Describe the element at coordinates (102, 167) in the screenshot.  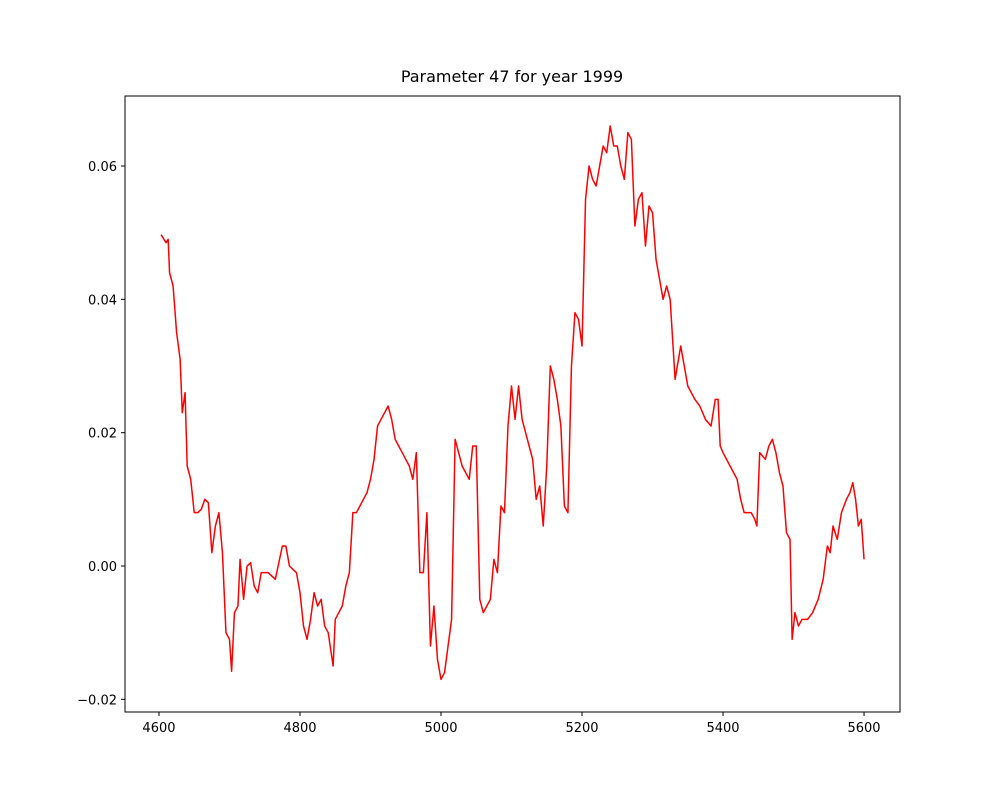
I see `y-tick-label: 0.06` at that location.